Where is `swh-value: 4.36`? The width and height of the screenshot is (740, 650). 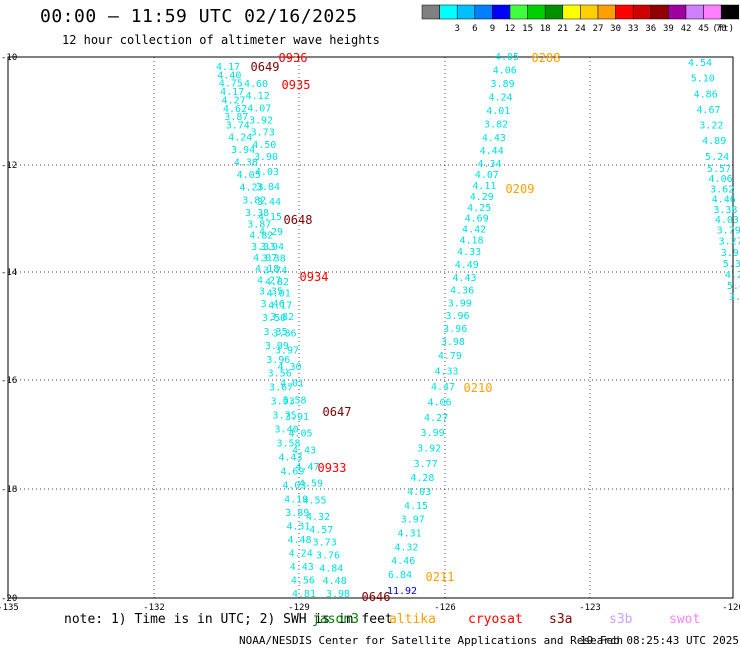
swh-value: 4.36 is located at coordinates (462, 291).